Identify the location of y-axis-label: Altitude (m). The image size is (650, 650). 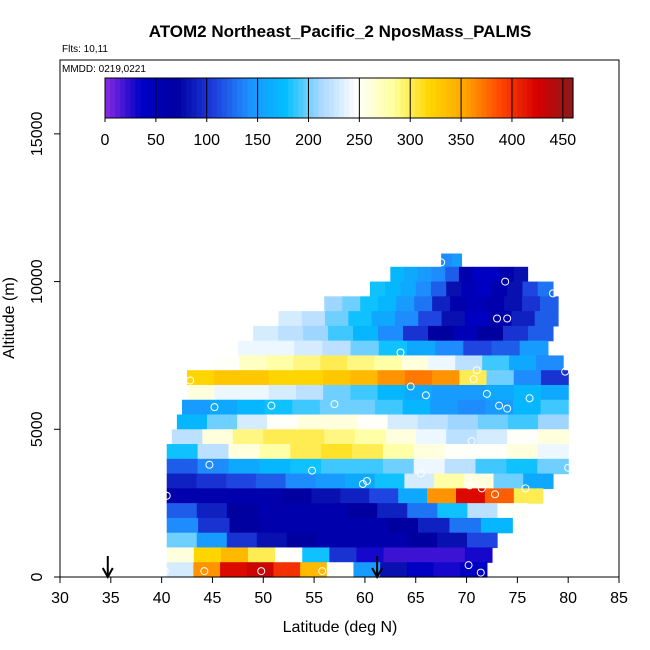
(9, 318).